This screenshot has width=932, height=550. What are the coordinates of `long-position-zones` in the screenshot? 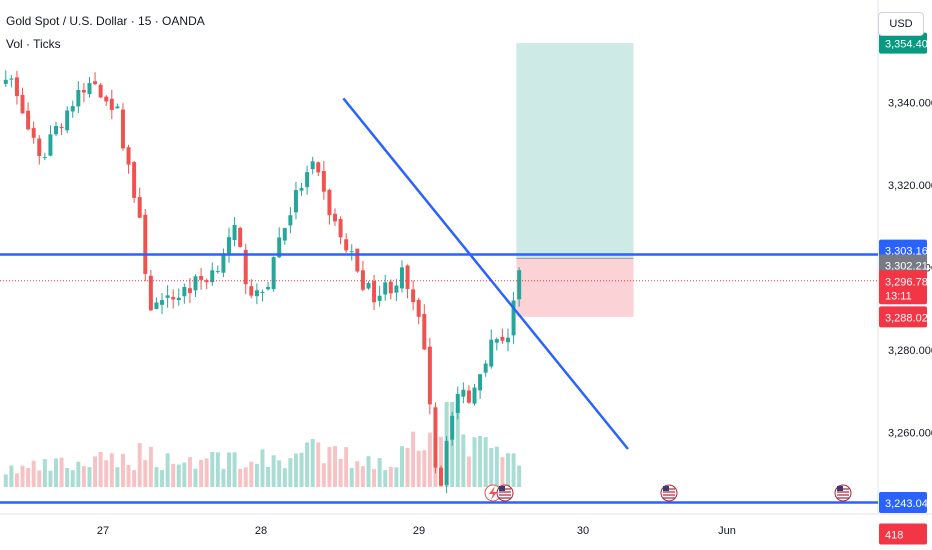 It's located at (575, 180).